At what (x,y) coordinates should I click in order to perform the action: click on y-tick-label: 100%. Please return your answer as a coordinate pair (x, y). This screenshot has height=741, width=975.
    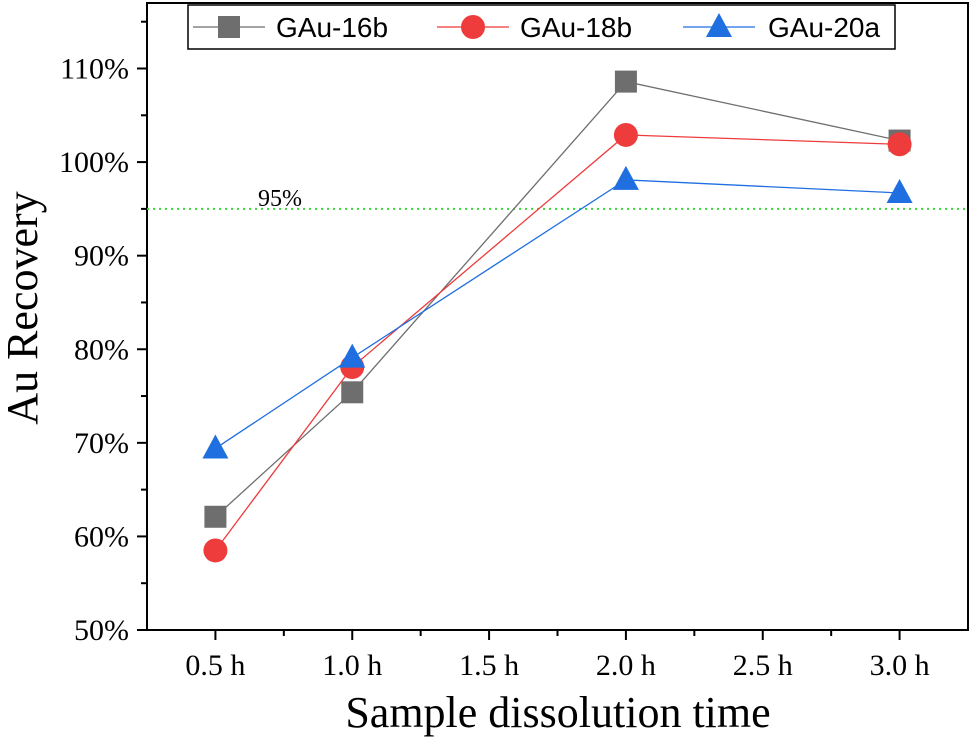
    Looking at the image, I should click on (94, 162).